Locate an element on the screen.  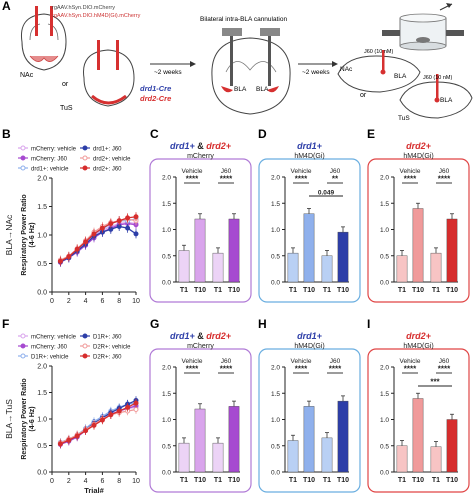
panel-letter-h: H is located at coordinates (262, 324).